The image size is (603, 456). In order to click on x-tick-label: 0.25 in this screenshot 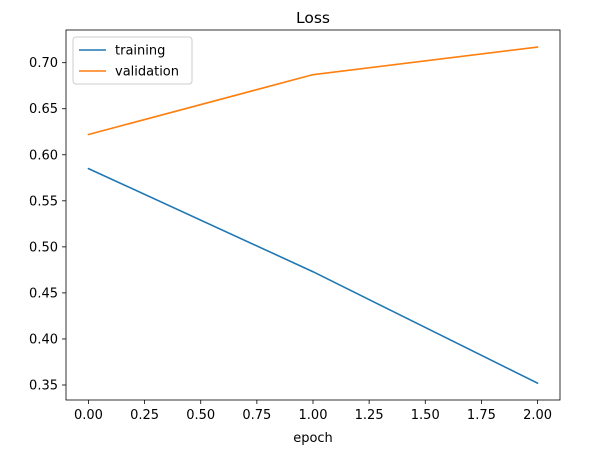, I will do `click(144, 415)`.